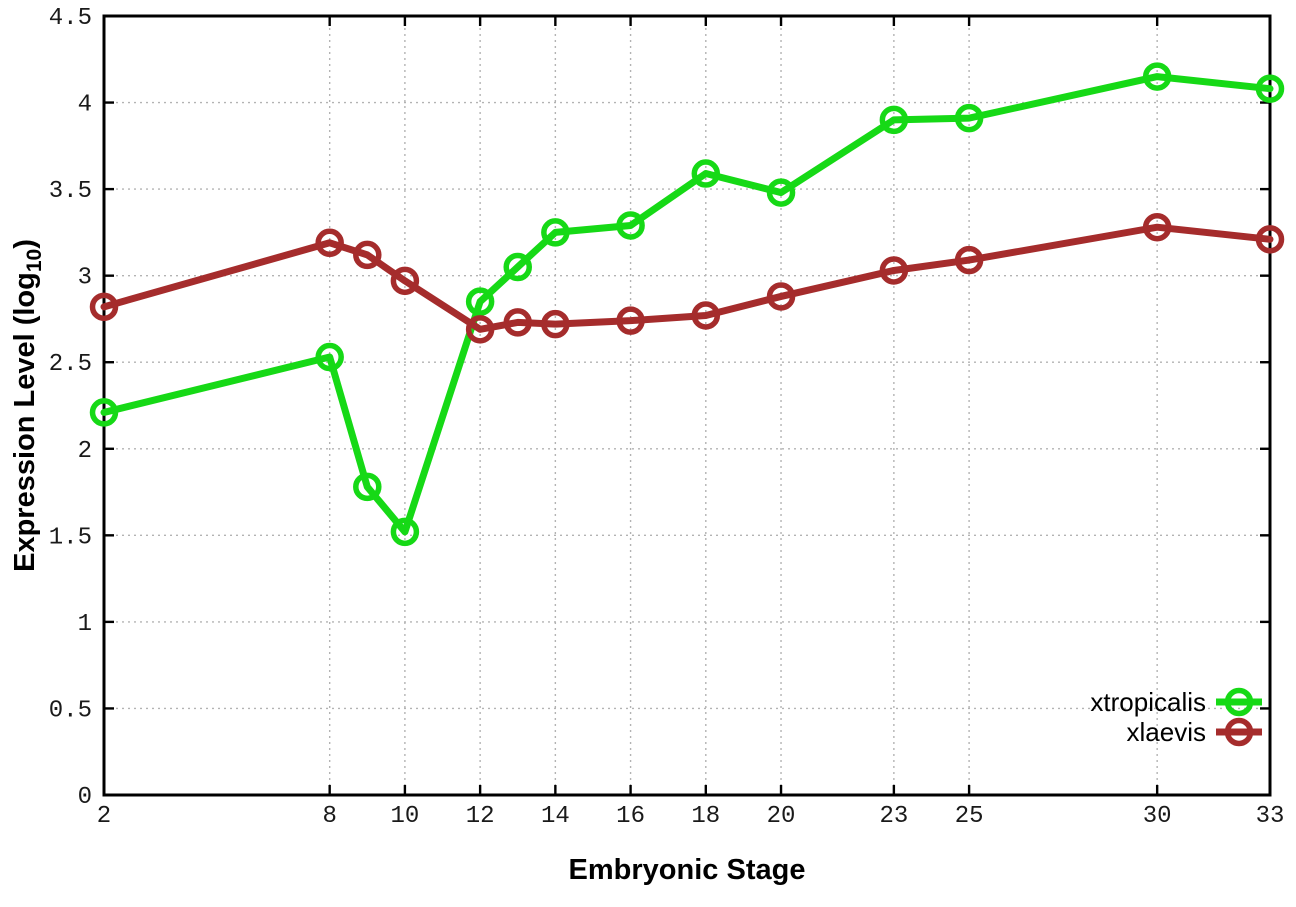 This screenshot has width=1296, height=907. What do you see at coordinates (70, 537) in the screenshot?
I see `y-tick-label: 1.5` at bounding box center [70, 537].